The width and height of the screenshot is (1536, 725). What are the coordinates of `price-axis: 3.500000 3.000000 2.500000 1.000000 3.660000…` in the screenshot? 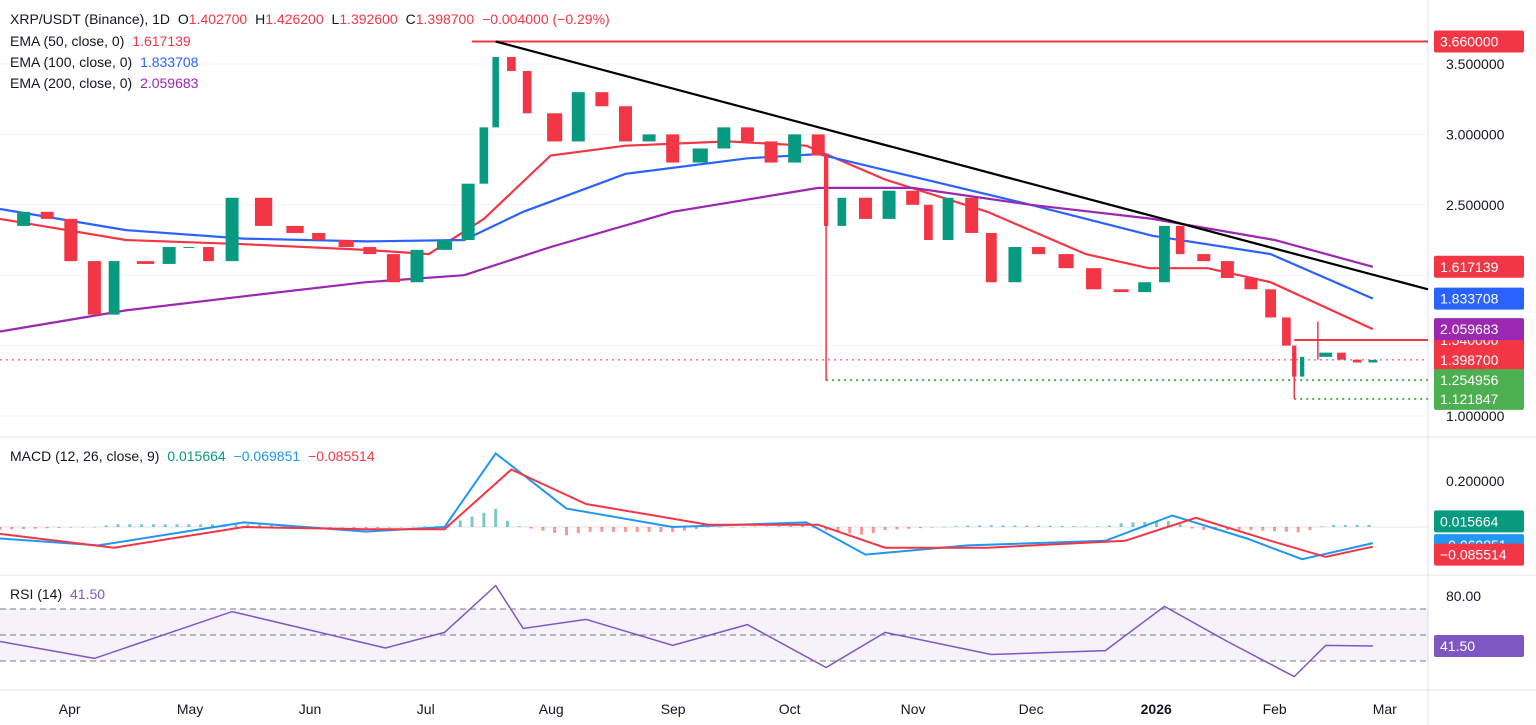 It's located at (1479, 344).